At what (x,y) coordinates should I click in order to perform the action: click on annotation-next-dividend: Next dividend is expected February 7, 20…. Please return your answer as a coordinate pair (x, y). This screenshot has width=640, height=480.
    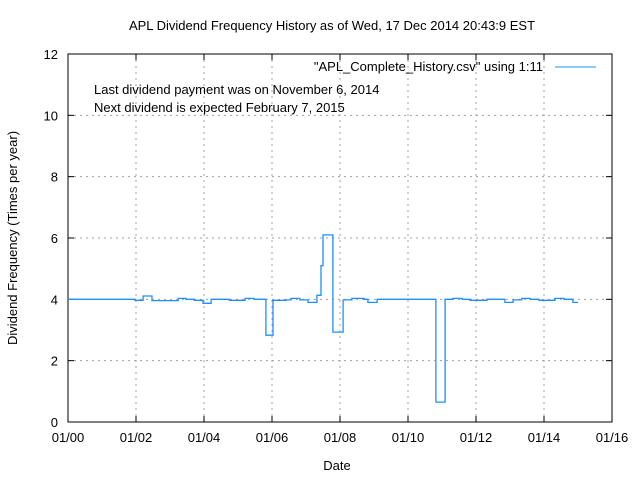
    Looking at the image, I should click on (219, 107).